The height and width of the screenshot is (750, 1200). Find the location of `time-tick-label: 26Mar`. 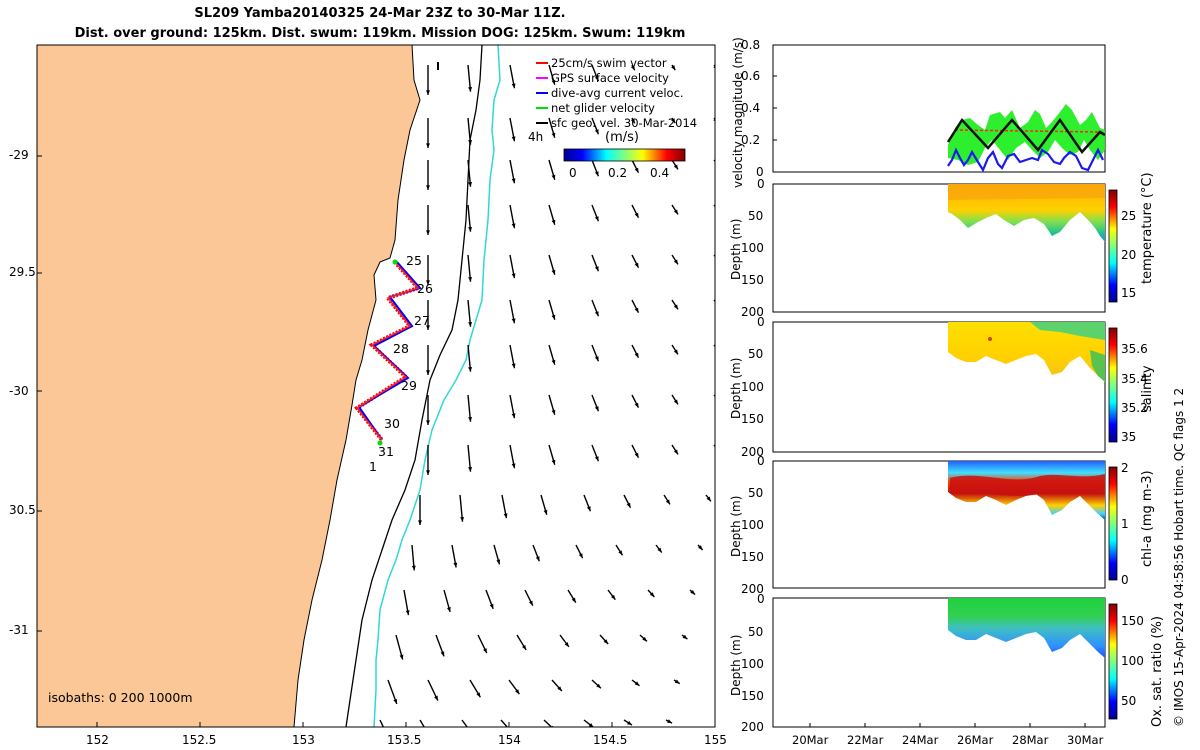

time-tick-label: 26Mar is located at coordinates (975, 740).